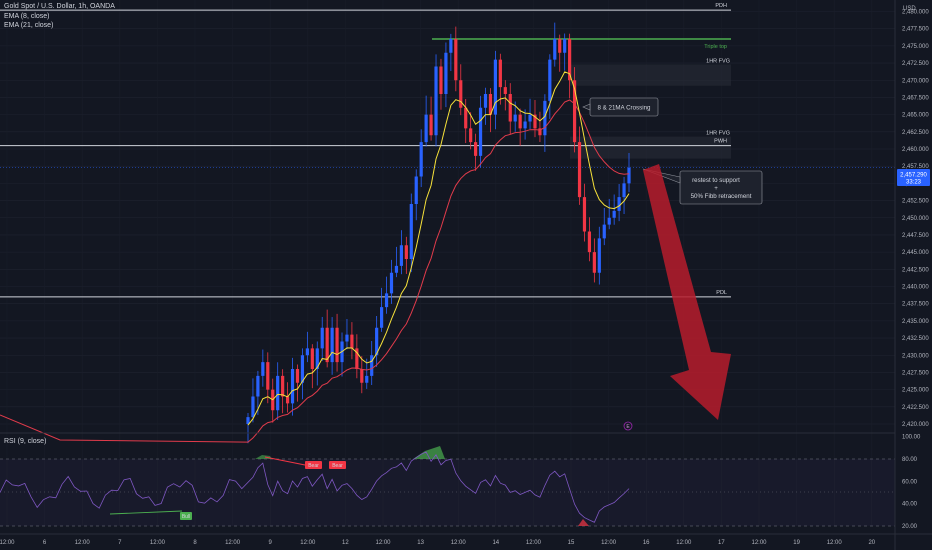 This screenshot has height=550, width=932. I want to click on price-tick-label: 2,472.500, so click(915, 64).